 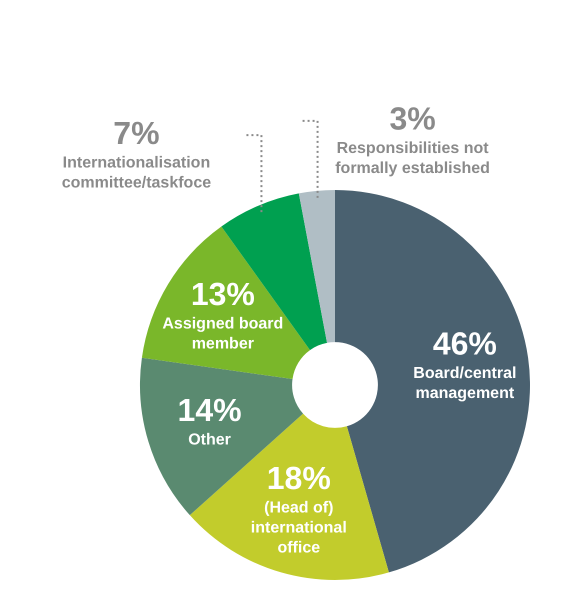 What do you see at coordinates (137, 173) in the screenshot?
I see `slice-label: Internationalisation committee/taskfoce` at bounding box center [137, 173].